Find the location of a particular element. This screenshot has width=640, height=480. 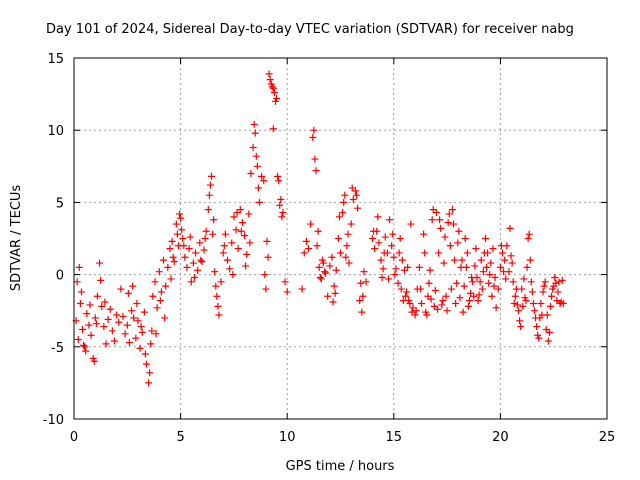

x-tick-label: 5 is located at coordinates (180, 437).